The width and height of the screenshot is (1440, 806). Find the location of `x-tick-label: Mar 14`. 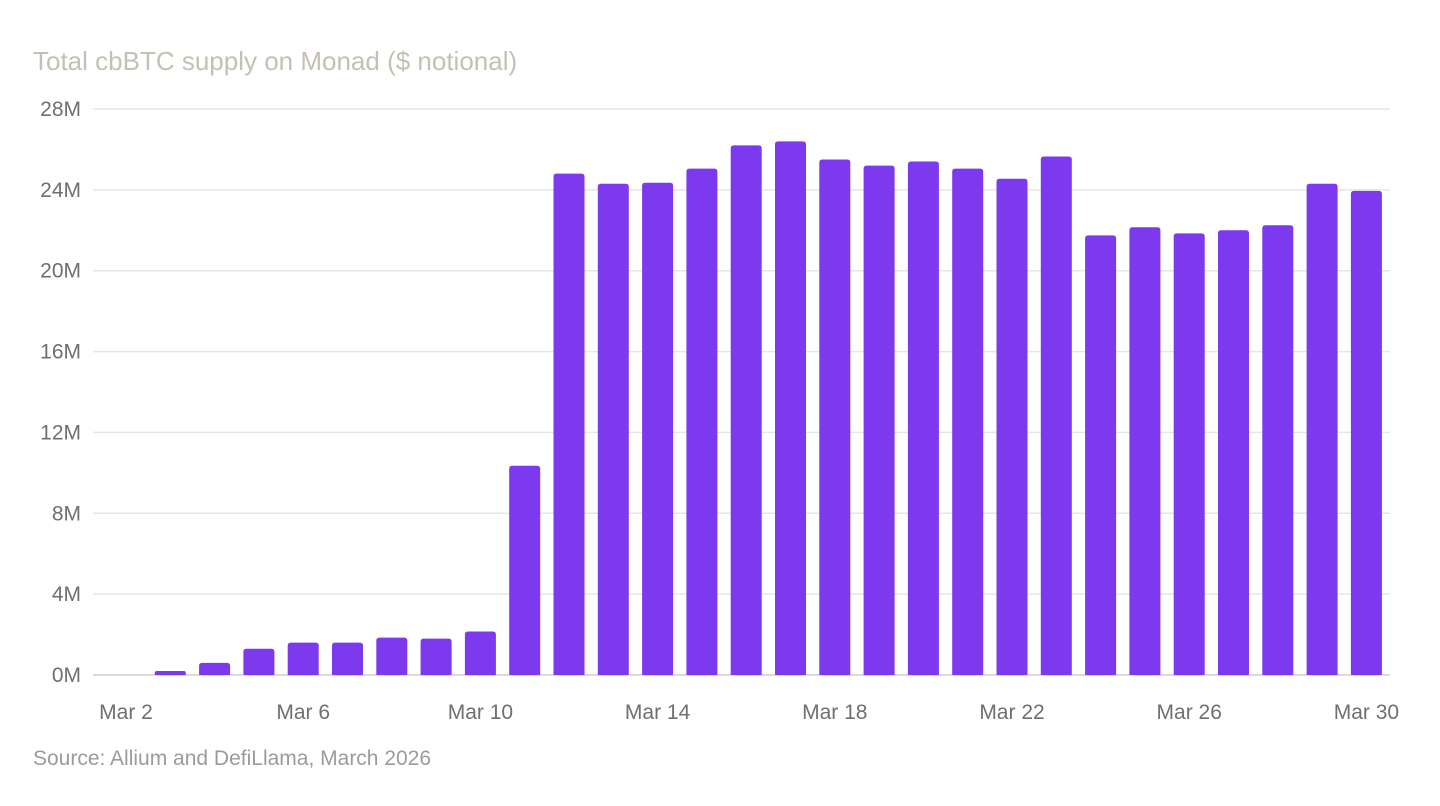

x-tick-label: Mar 14 is located at coordinates (658, 712).